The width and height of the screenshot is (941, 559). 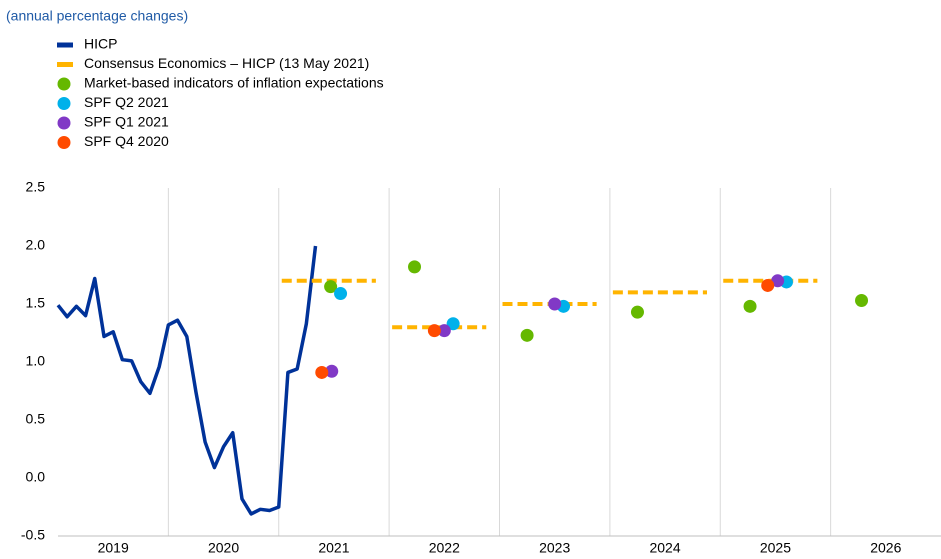 I want to click on x-tick-label: 2022, so click(x=444, y=548).